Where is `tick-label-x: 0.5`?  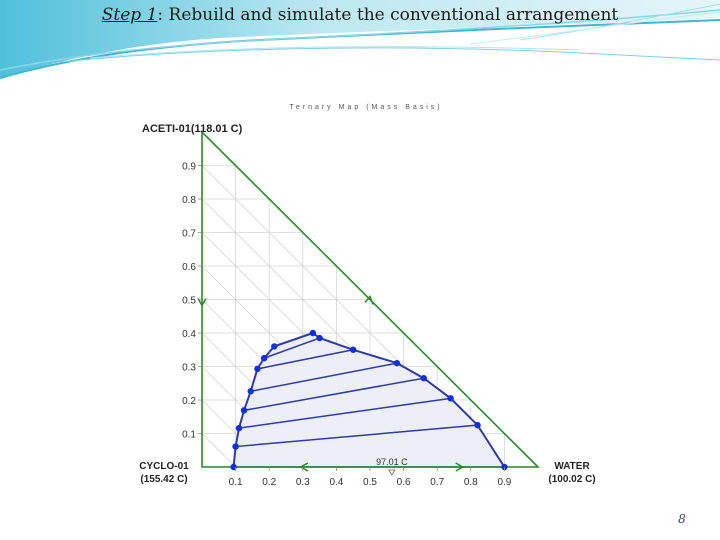 tick-label-x: 0.5 is located at coordinates (370, 482).